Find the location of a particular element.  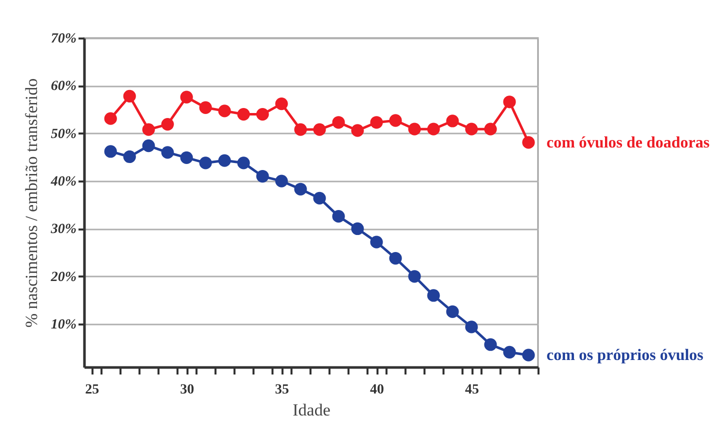

x-axis-title: Idade is located at coordinates (311, 410).